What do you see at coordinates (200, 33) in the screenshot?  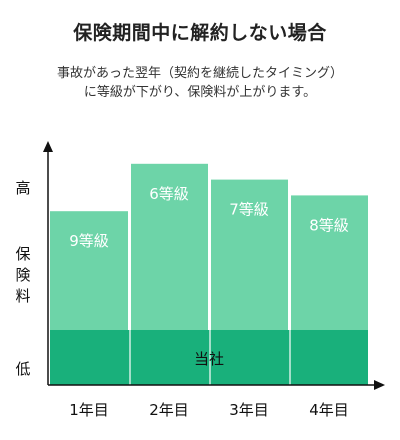 I see `chart-title: 保険期間中に解約しない場合` at bounding box center [200, 33].